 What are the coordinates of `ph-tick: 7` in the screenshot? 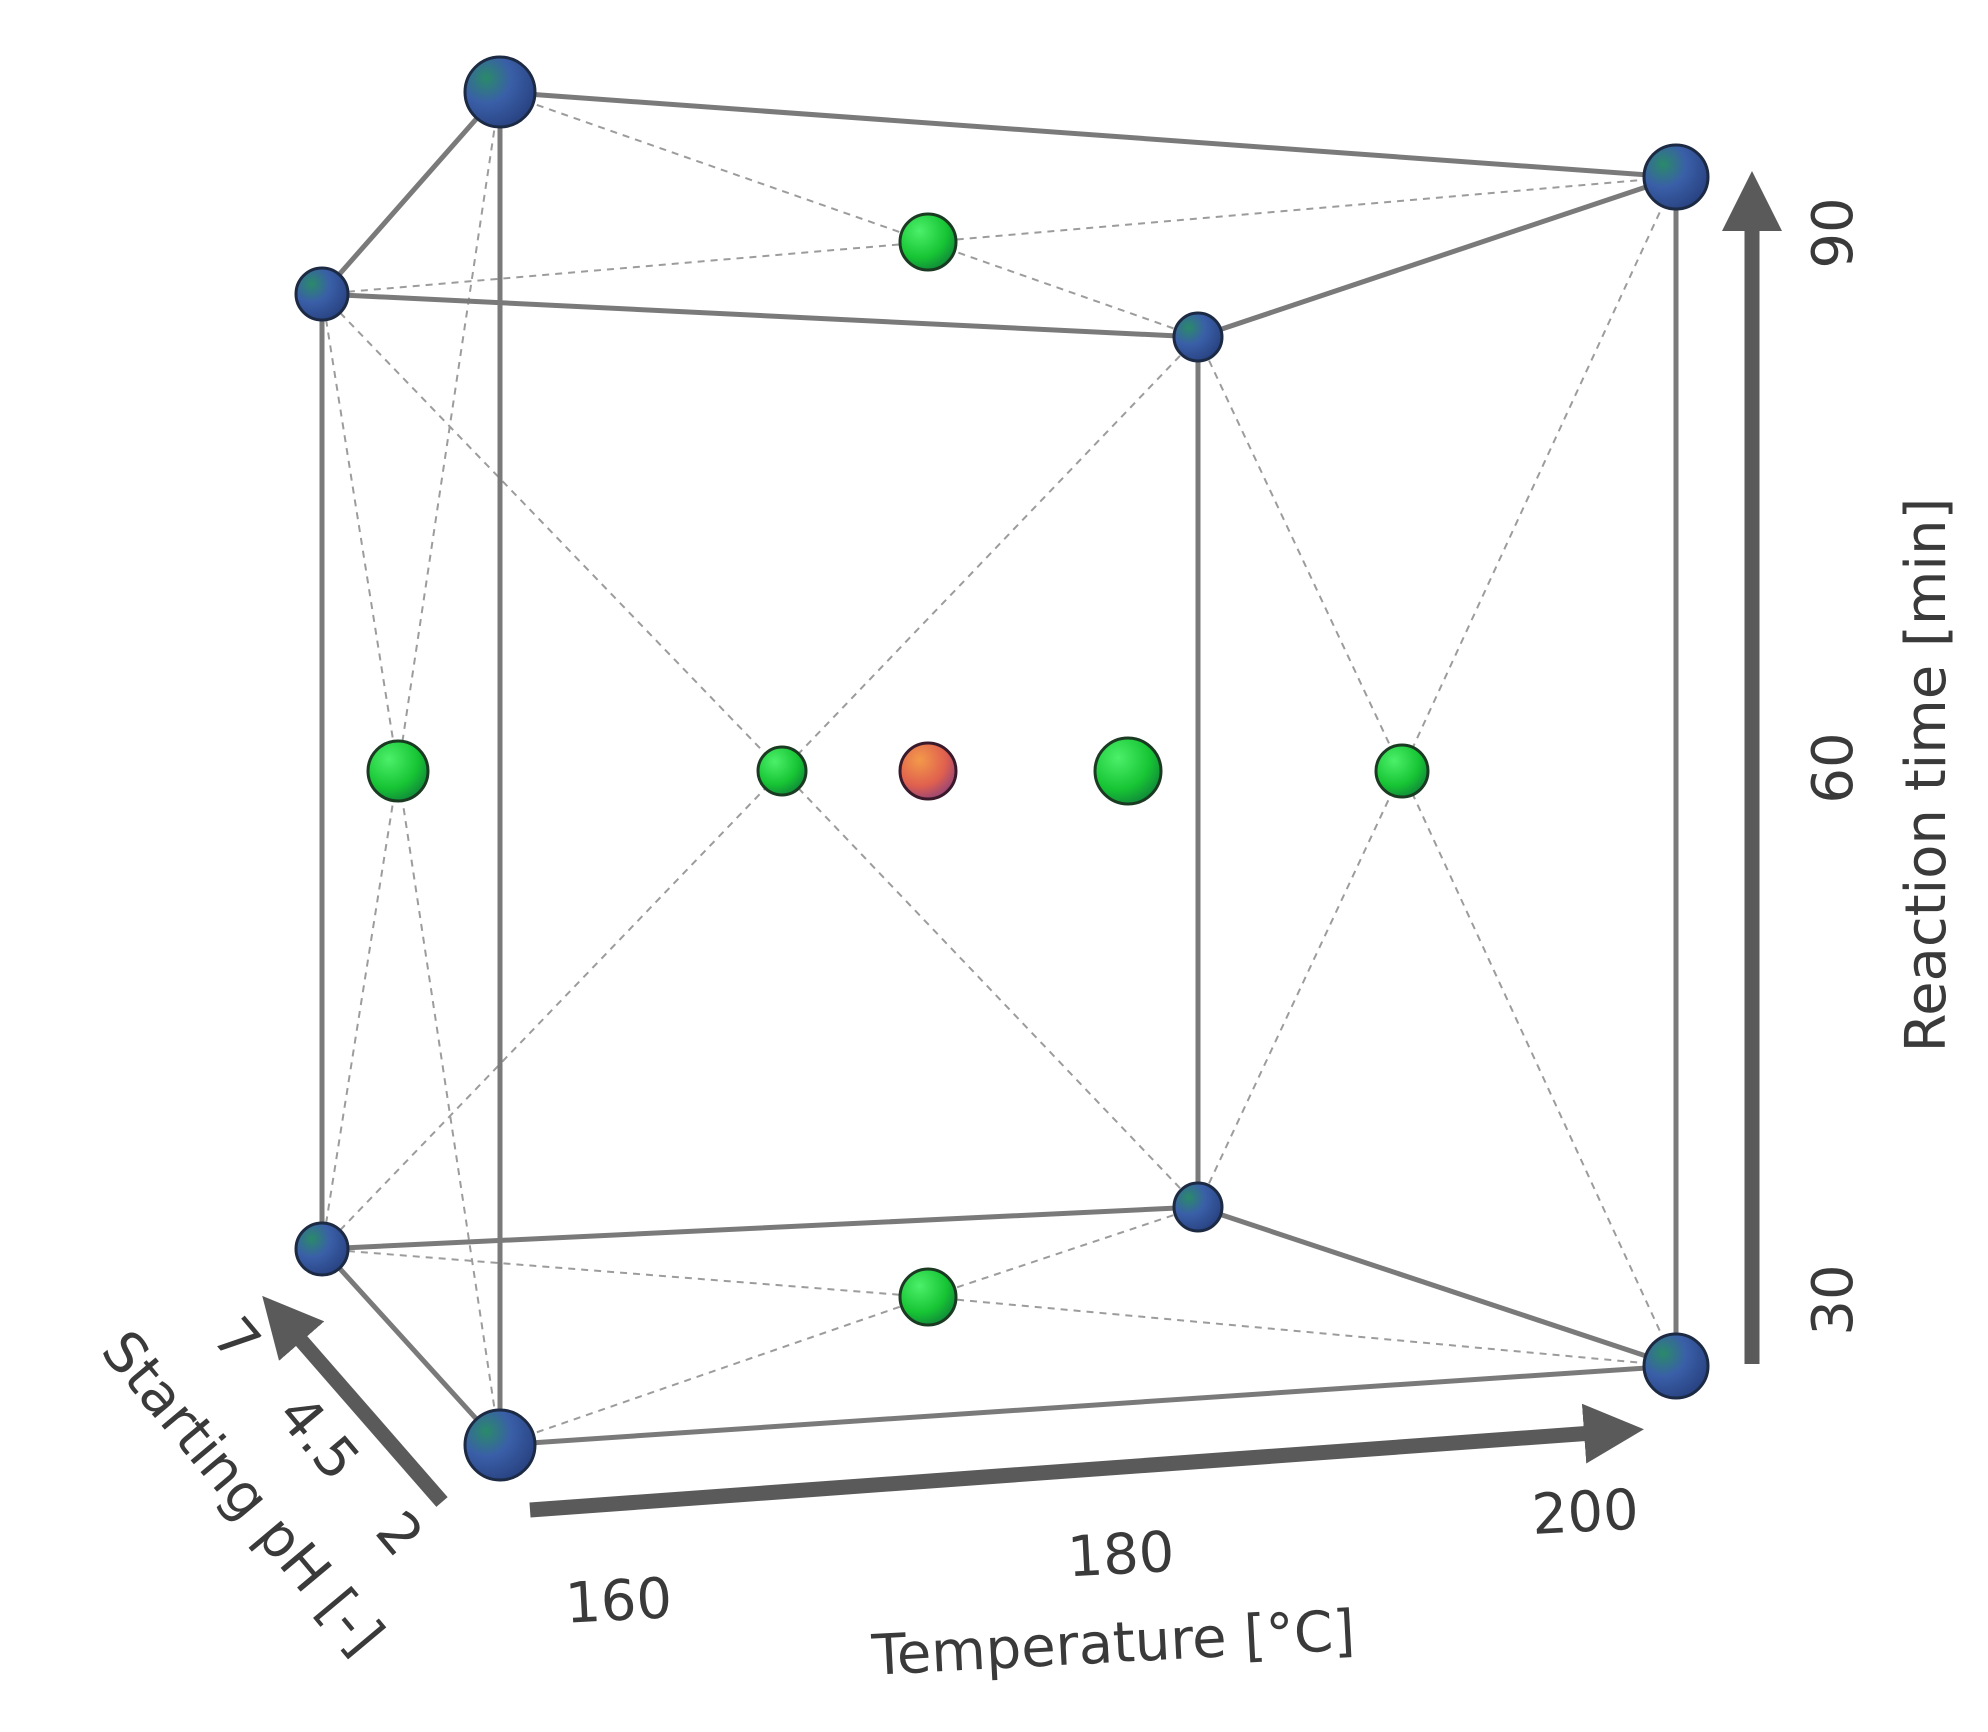 It's located at (236, 1340).